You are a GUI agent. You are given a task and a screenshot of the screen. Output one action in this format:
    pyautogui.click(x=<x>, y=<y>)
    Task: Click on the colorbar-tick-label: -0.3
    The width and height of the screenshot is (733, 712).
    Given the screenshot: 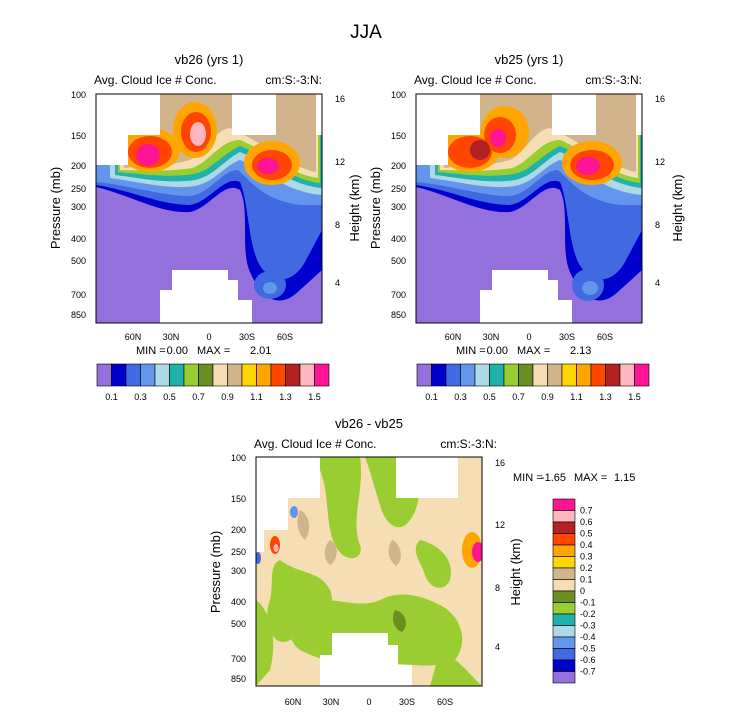 What is the action you would take?
    pyautogui.click(x=588, y=626)
    